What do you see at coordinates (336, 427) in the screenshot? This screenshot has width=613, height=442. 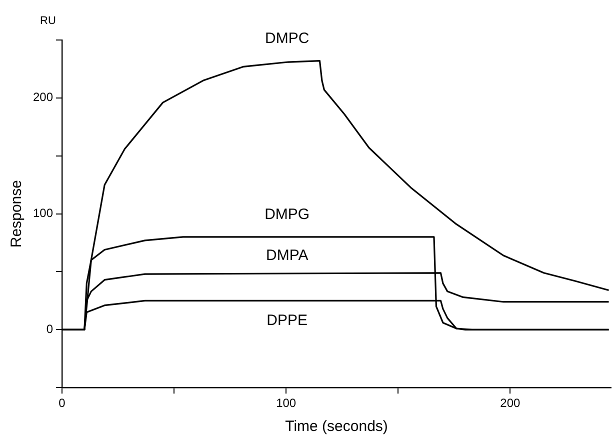 I see `x-axis-title: Time (seconds)` at bounding box center [336, 427].